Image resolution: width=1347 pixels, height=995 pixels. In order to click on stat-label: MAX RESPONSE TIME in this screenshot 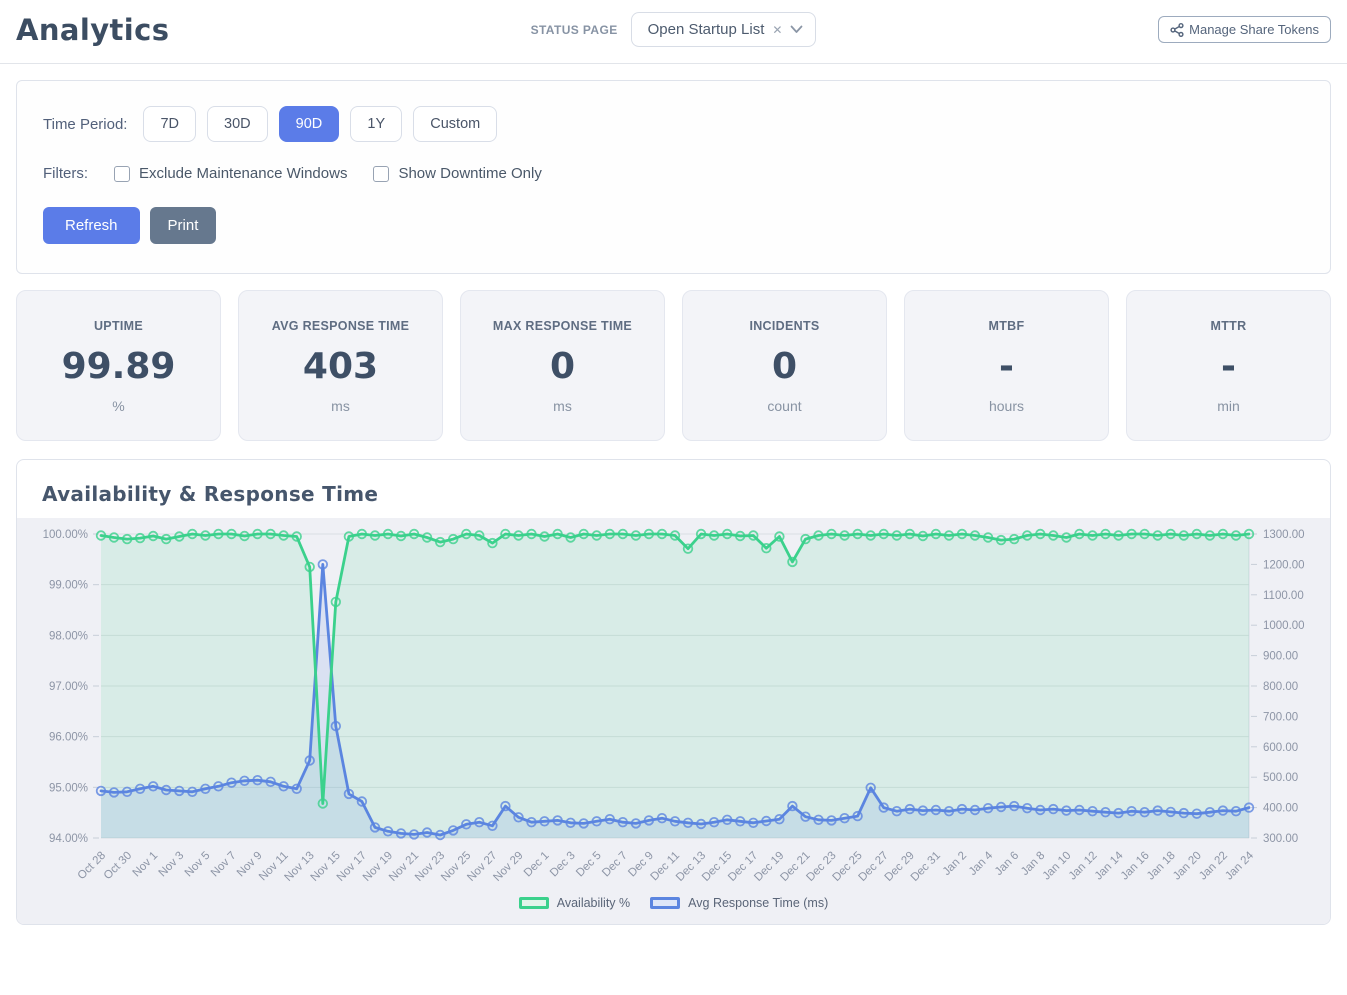, I will do `click(562, 326)`.